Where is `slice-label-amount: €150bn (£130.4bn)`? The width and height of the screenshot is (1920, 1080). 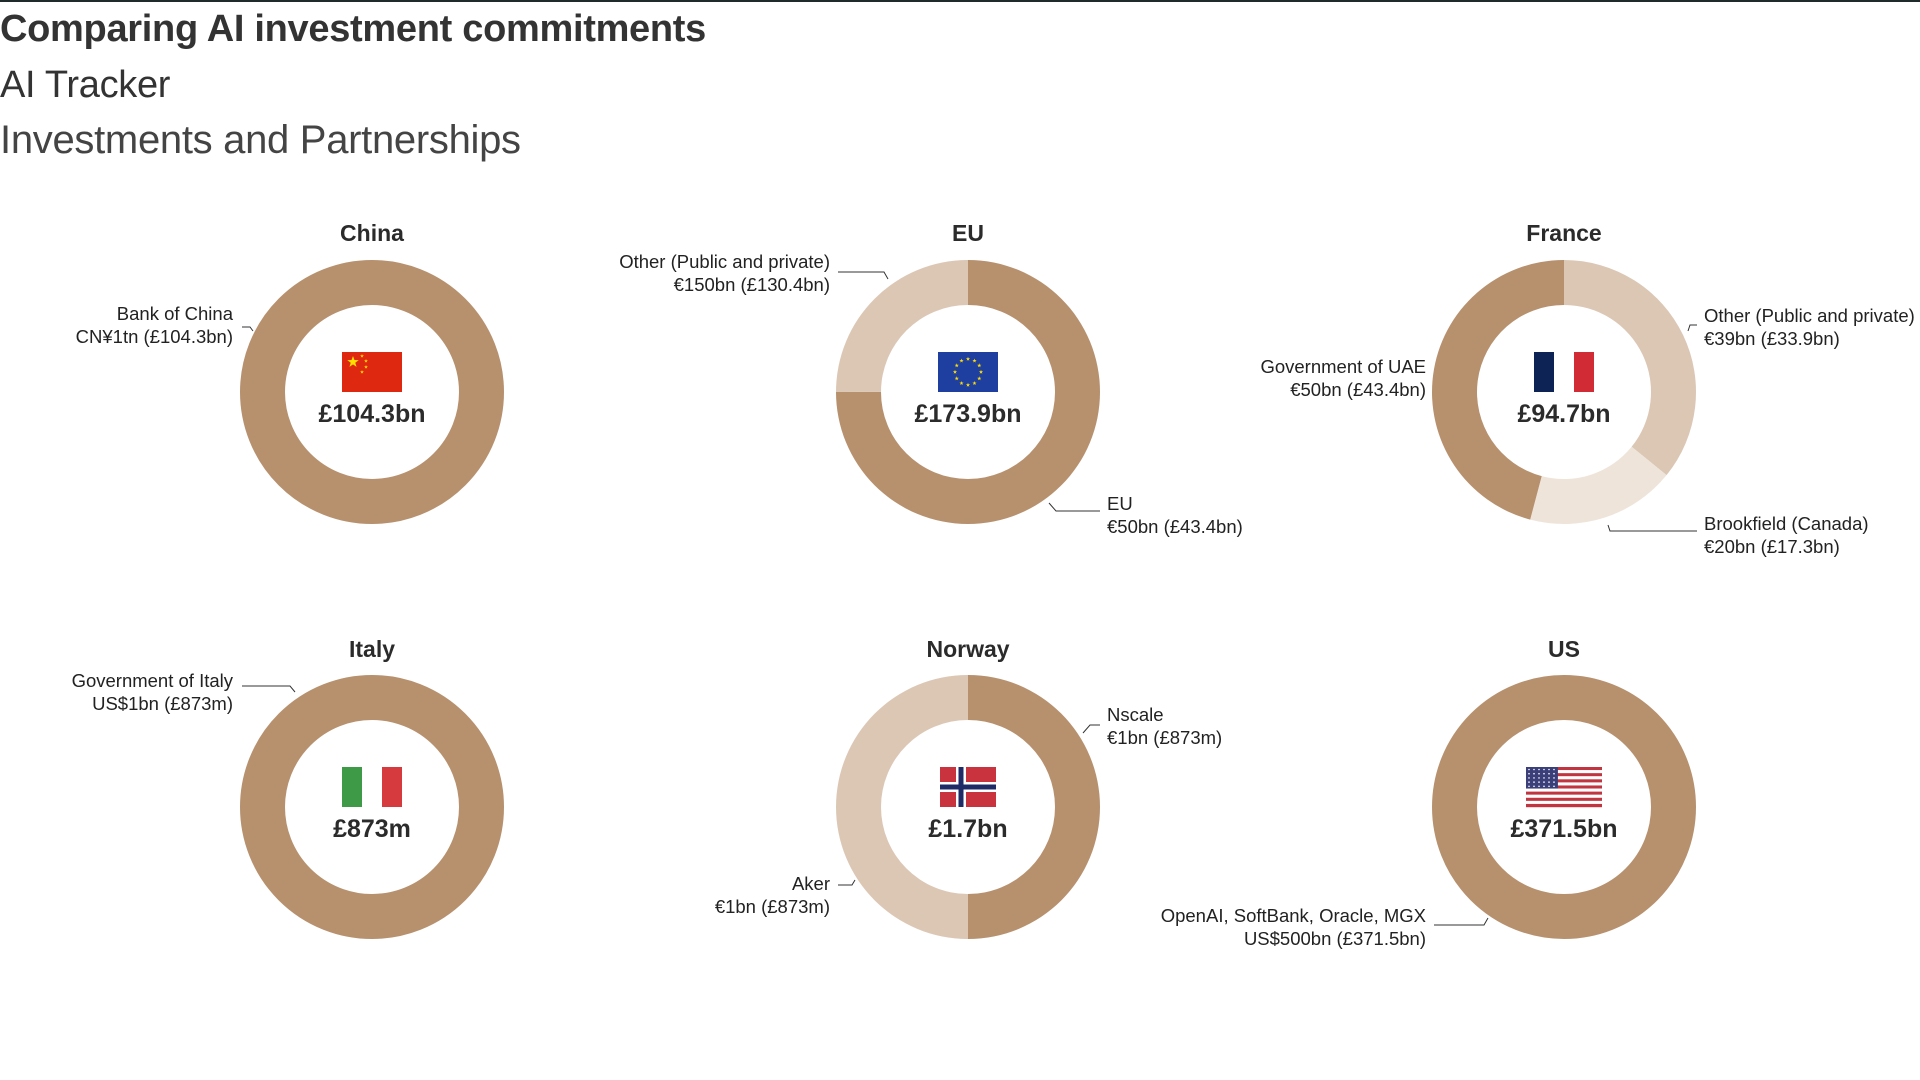 slice-label-amount: €150bn (£130.4bn) is located at coordinates (752, 284).